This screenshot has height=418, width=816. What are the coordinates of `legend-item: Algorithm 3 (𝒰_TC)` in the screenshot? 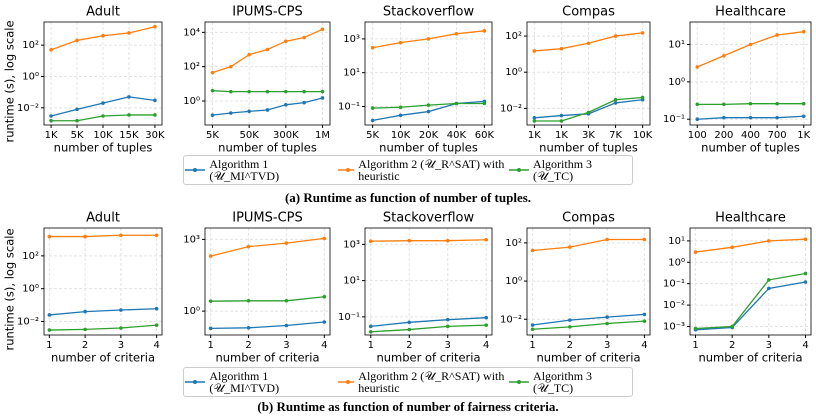 It's located at (570, 170).